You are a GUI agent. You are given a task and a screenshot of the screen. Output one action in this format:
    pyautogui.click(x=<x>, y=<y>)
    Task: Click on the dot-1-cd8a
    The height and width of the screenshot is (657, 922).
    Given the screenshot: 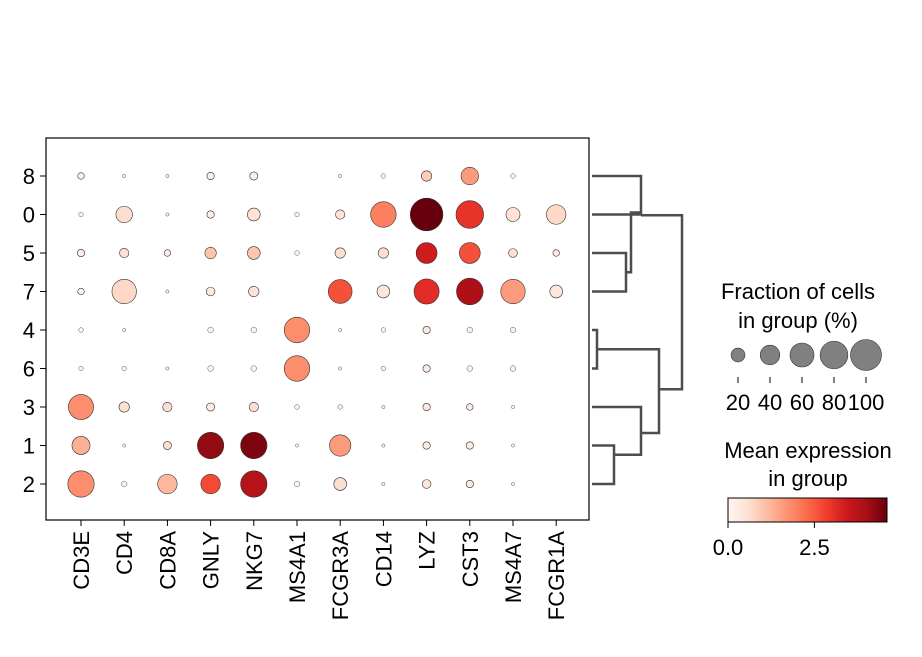 What is the action you would take?
    pyautogui.click(x=167, y=445)
    